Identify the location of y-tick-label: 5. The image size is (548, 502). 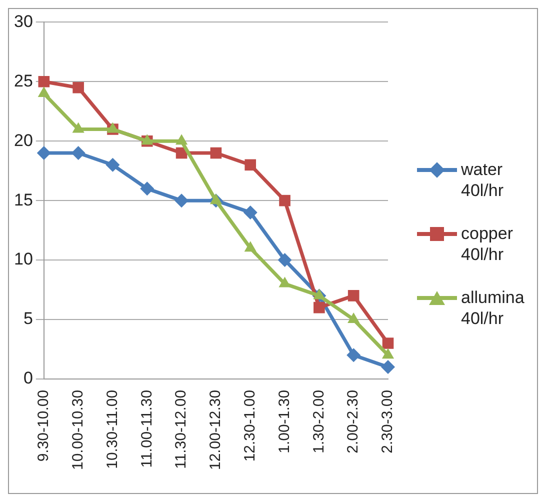
(28, 318).